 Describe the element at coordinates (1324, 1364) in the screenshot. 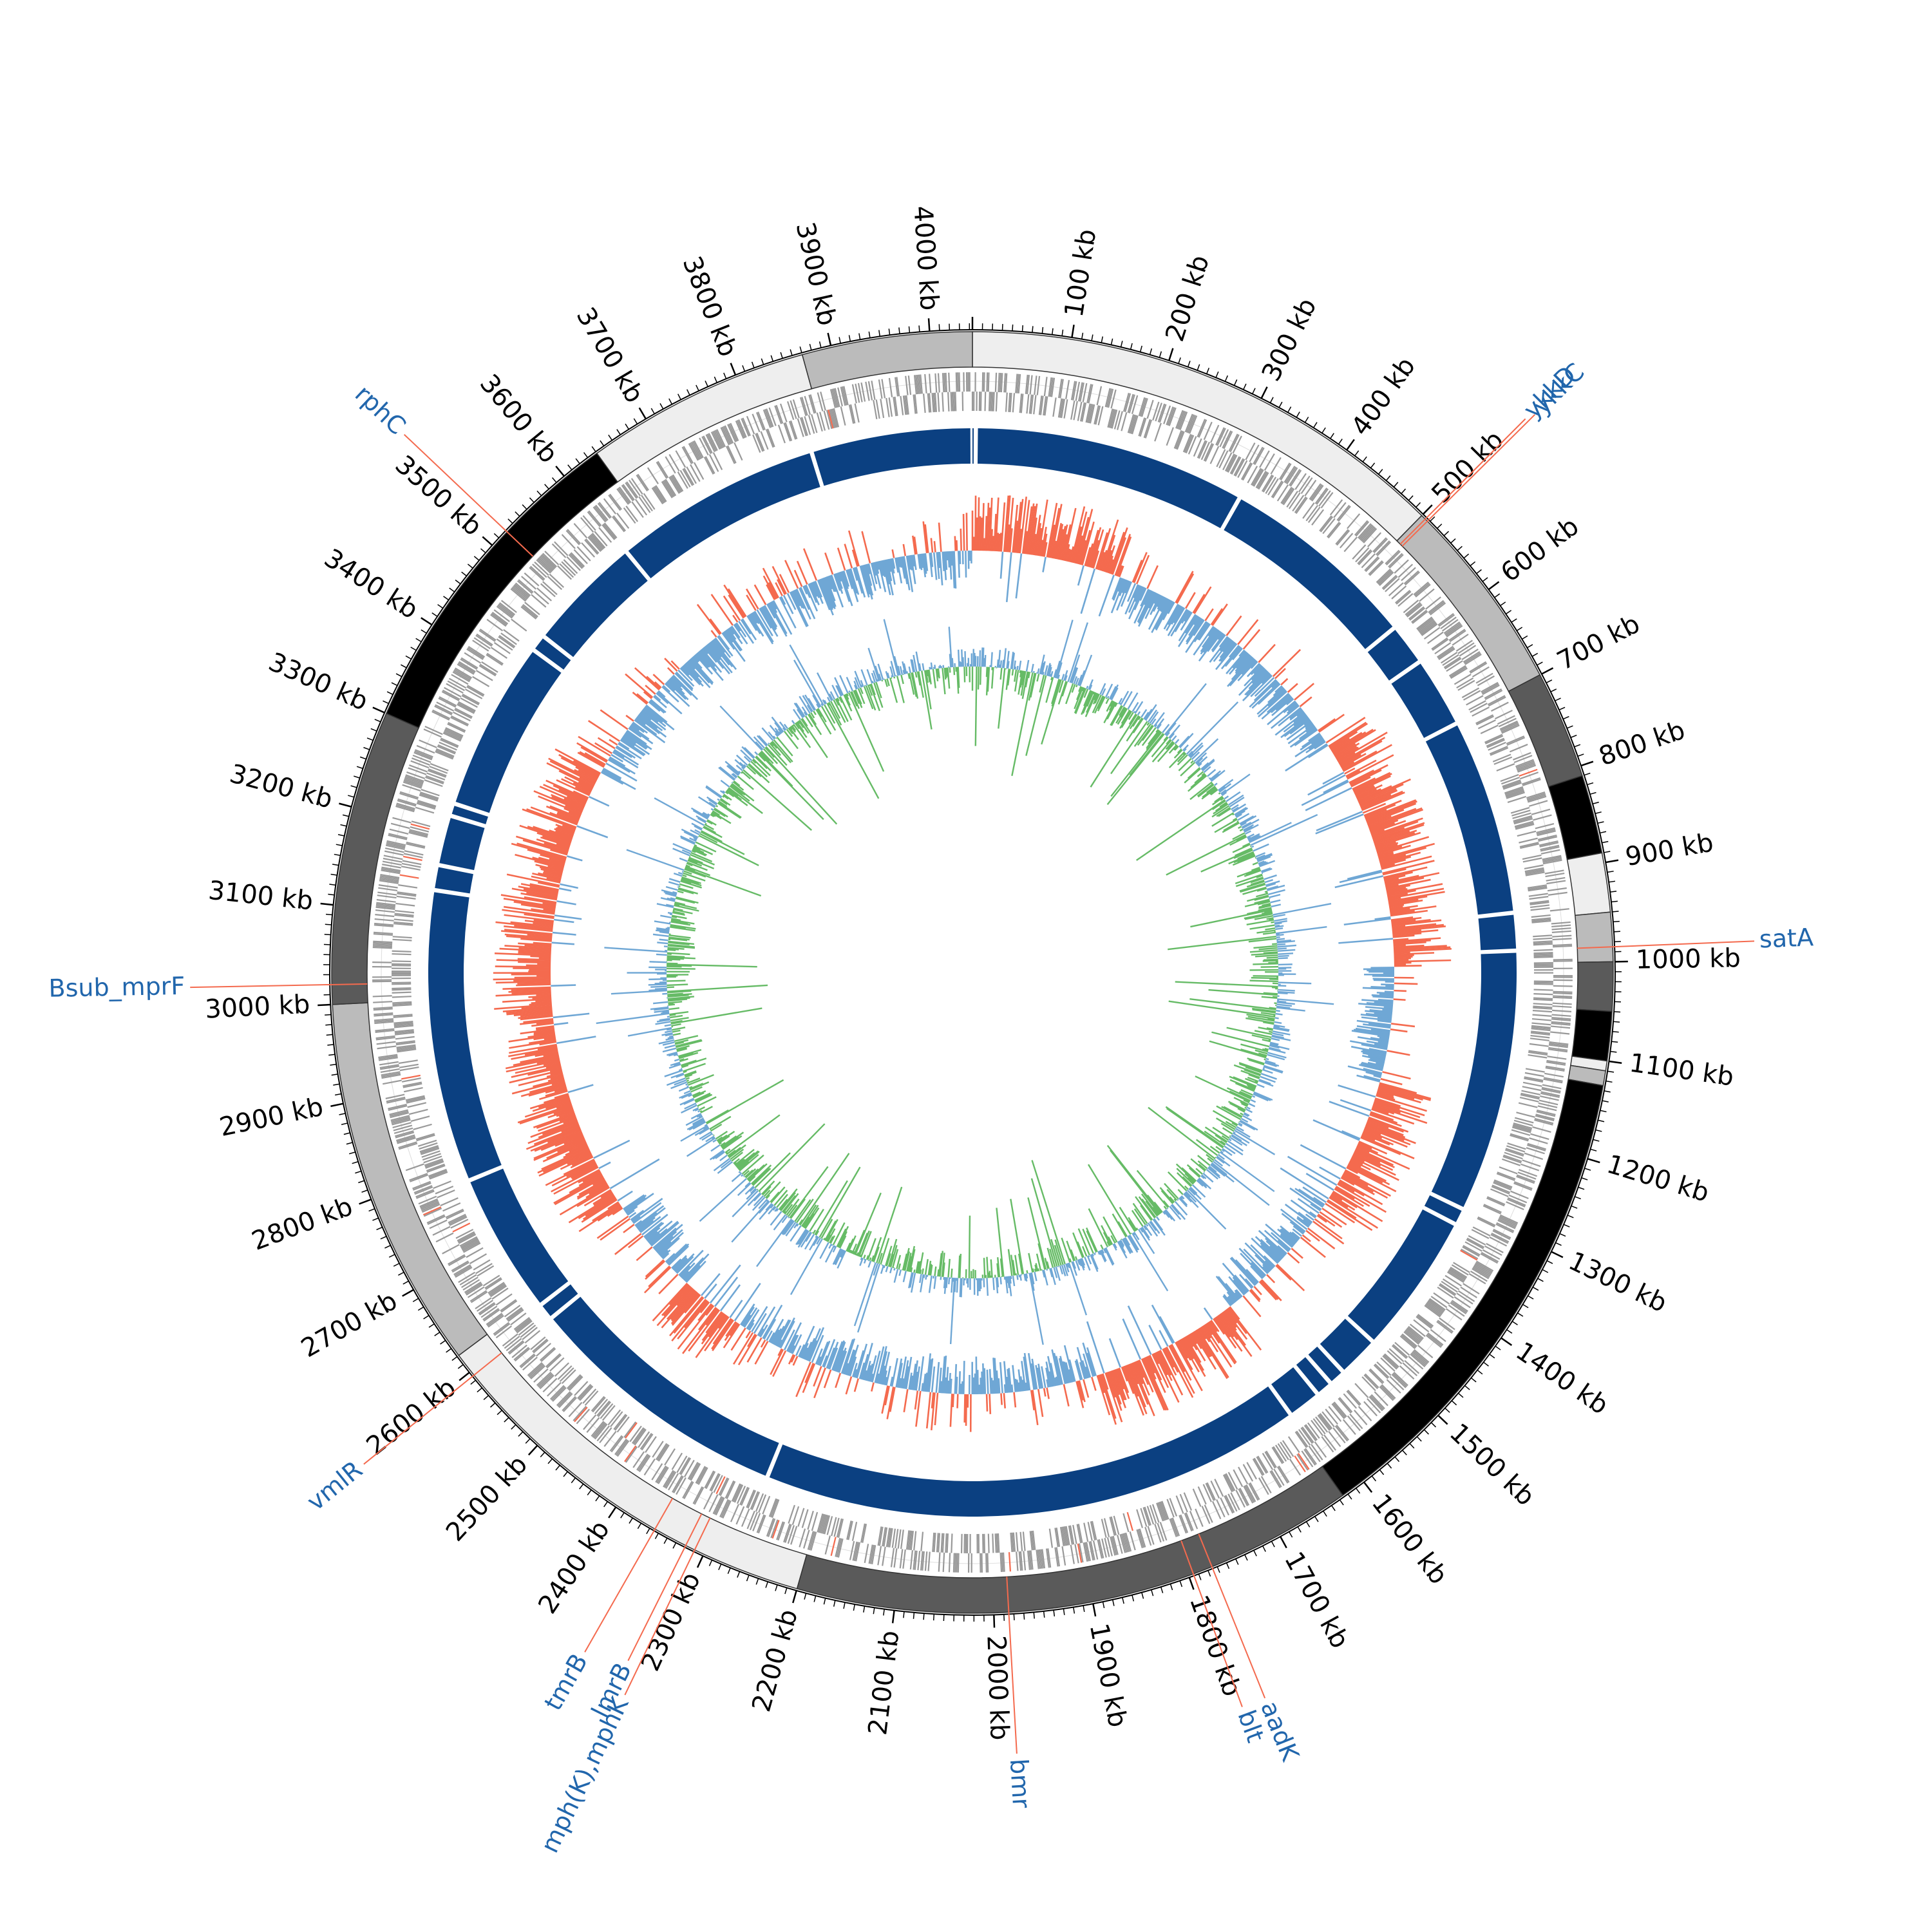

I see `blast-hit-block` at that location.